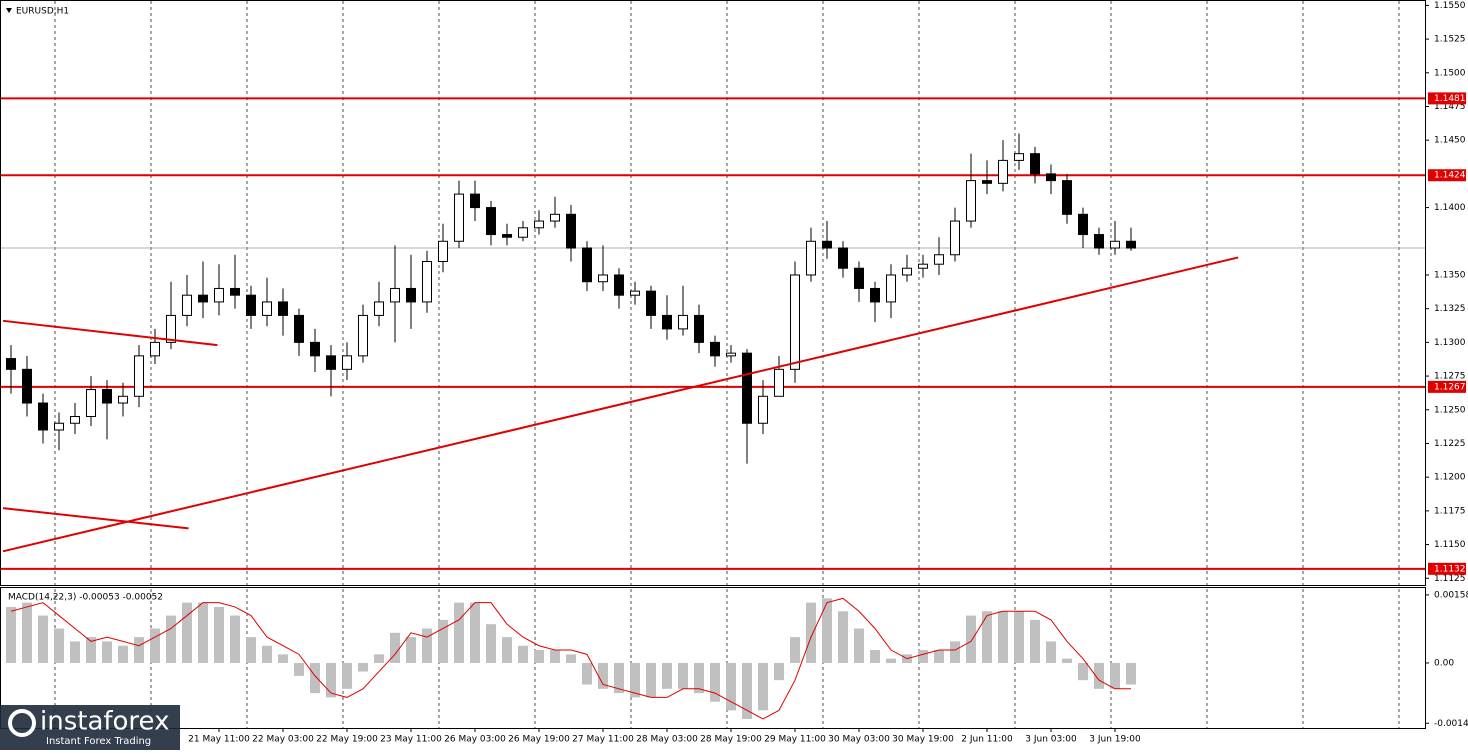 Image resolution: width=1468 pixels, height=754 pixels. Describe the element at coordinates (411, 740) in the screenshot. I see `x-tick-label: 23 May 11:00` at that location.